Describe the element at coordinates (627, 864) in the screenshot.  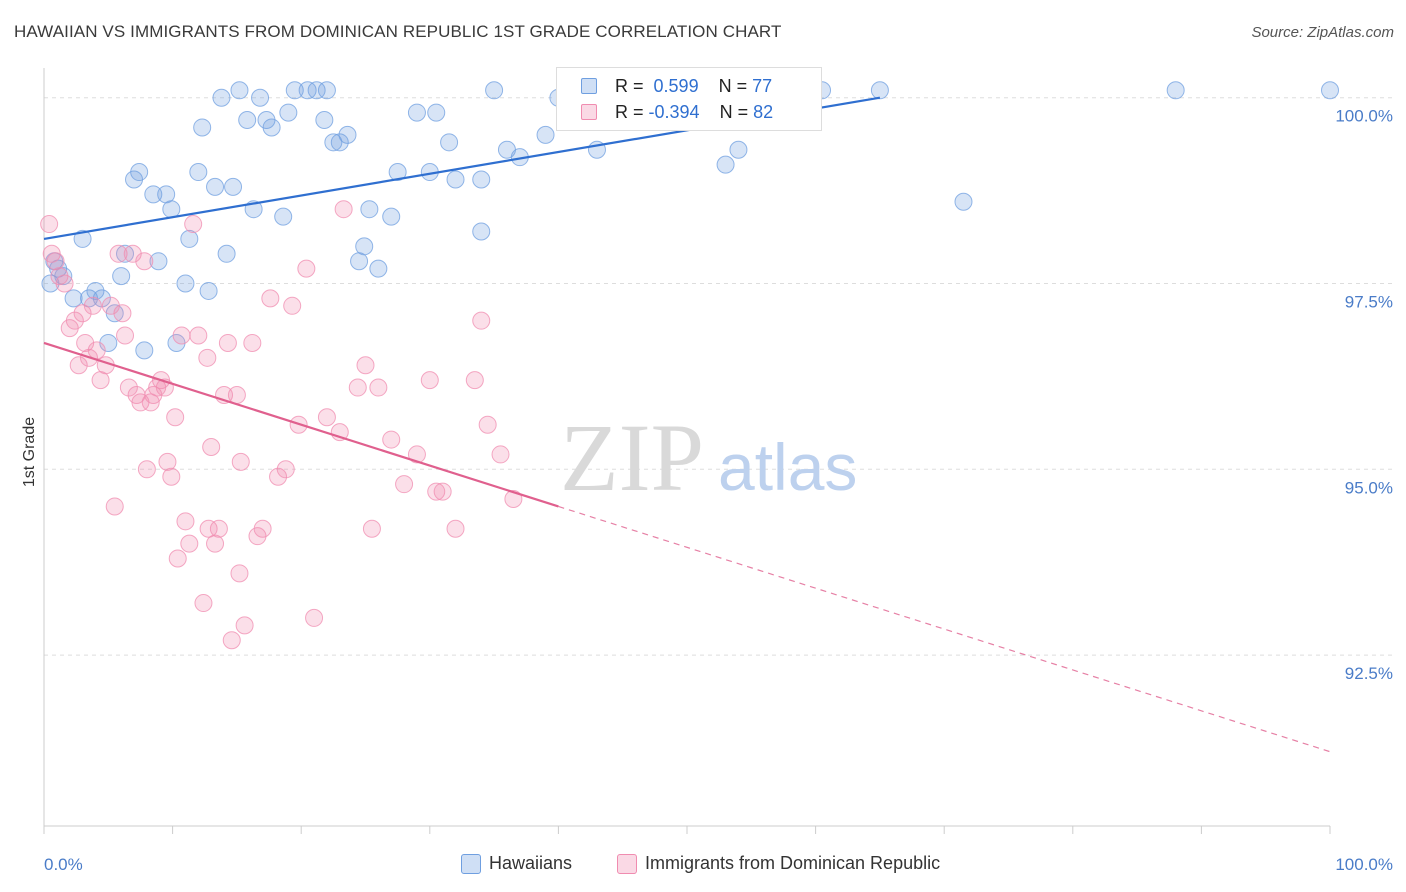
I see `bottom-legend-swatch-dominican` at that location.